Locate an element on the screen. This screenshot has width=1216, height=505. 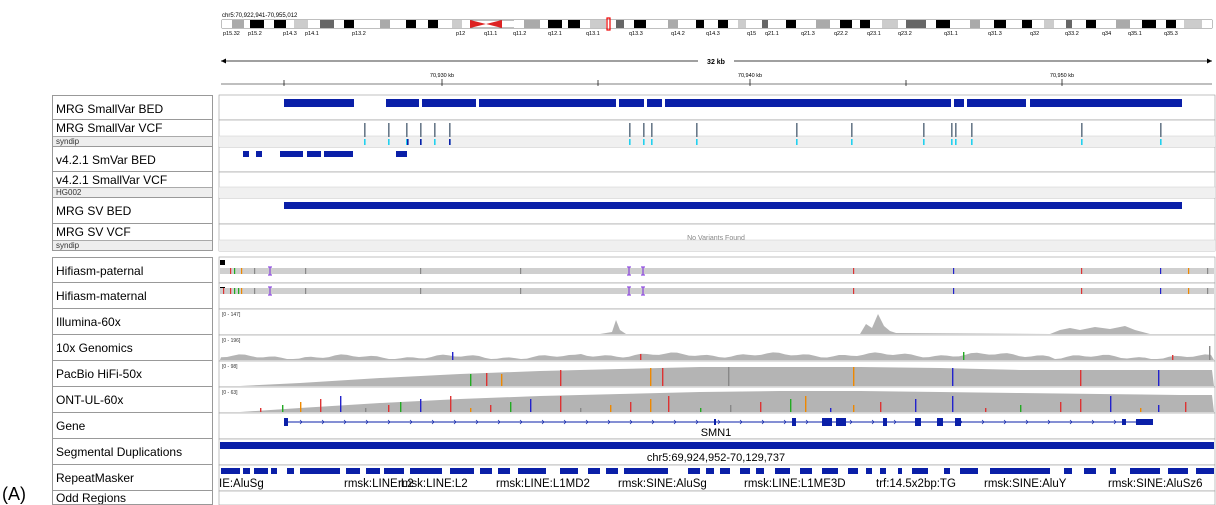
track-name-13: Gene is located at coordinates (132, 426).